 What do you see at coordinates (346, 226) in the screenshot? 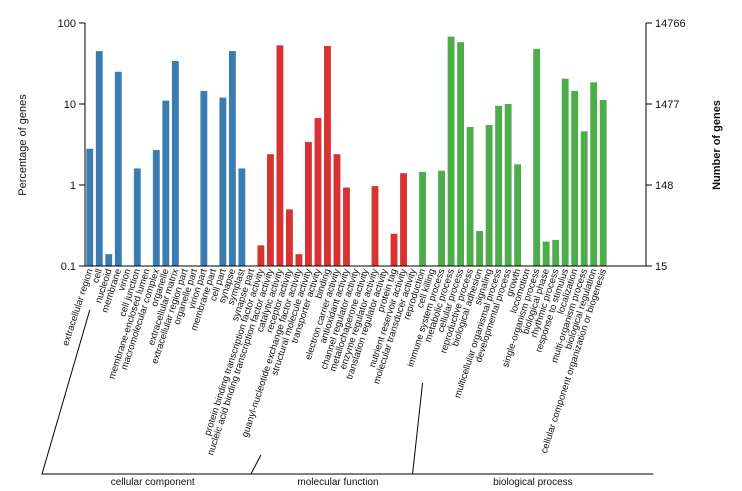
I see `bar-antioxidant-activity` at bounding box center [346, 226].